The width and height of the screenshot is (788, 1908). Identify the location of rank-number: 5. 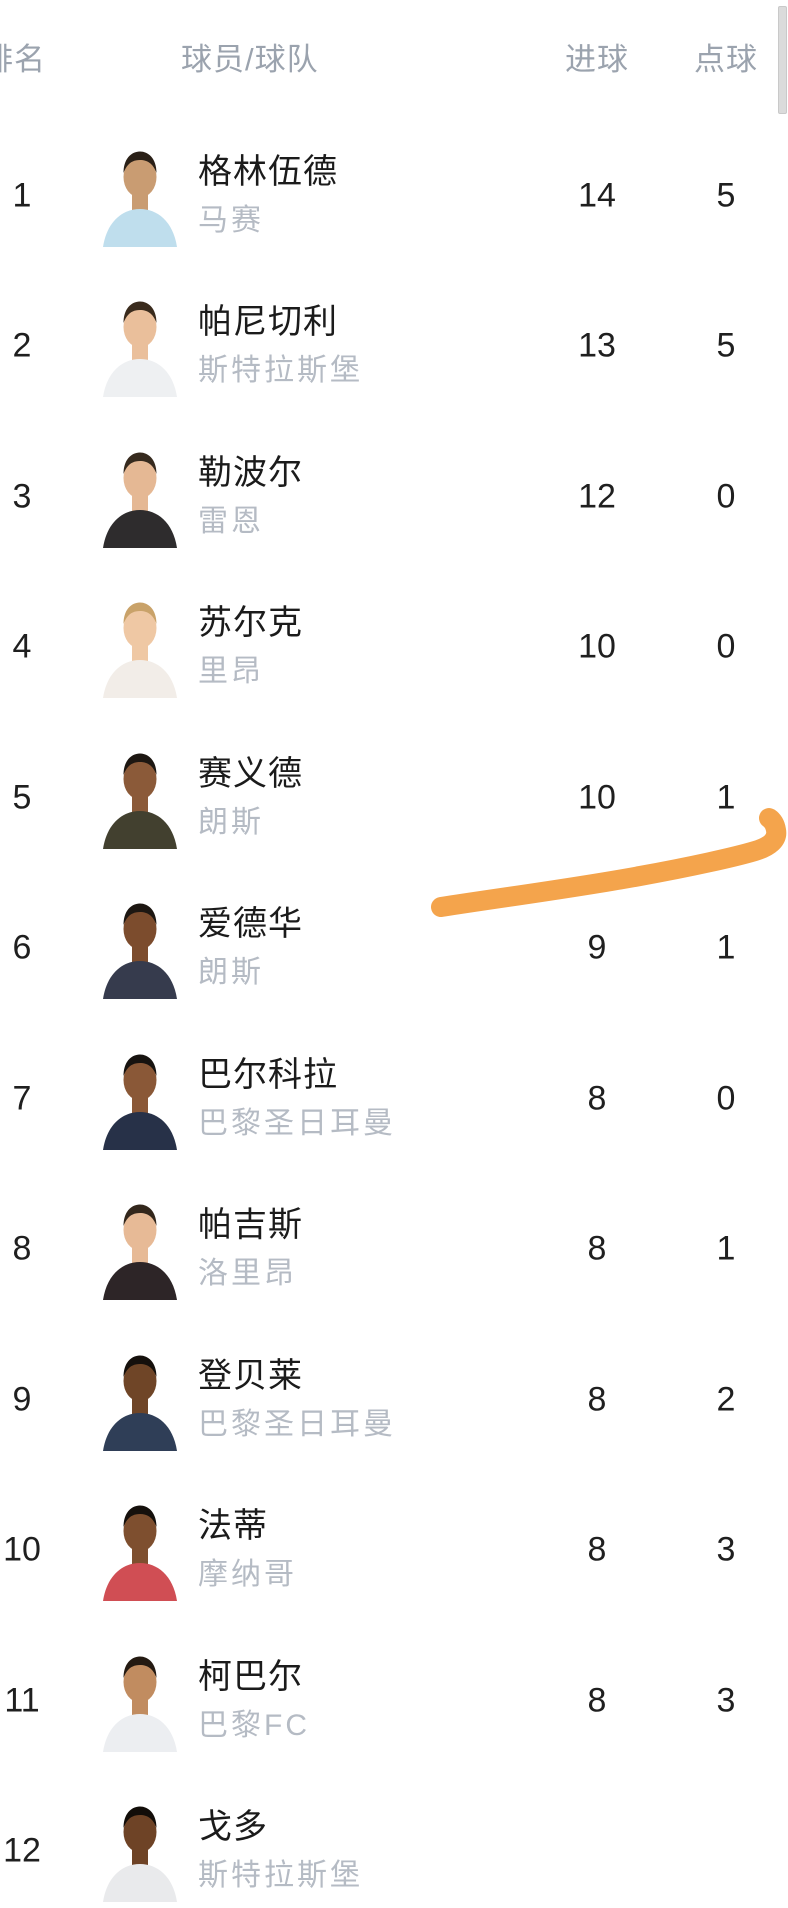
(22, 797).